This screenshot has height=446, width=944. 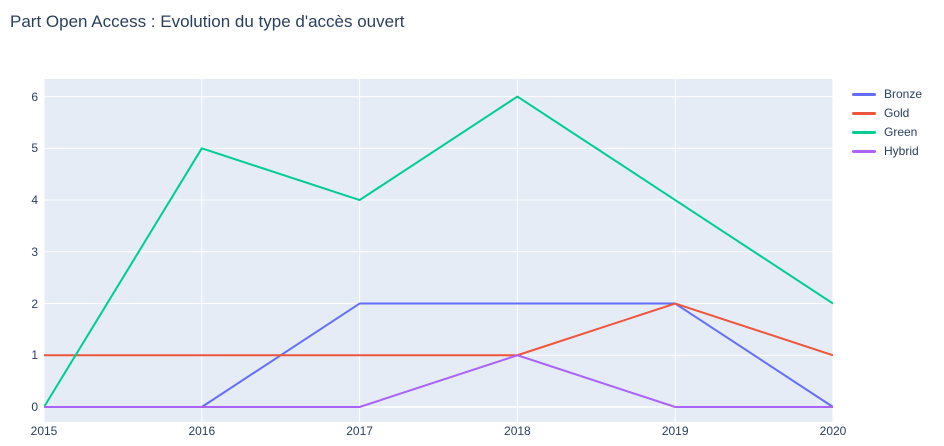 What do you see at coordinates (675, 431) in the screenshot?
I see `x-tick-label: 2019` at bounding box center [675, 431].